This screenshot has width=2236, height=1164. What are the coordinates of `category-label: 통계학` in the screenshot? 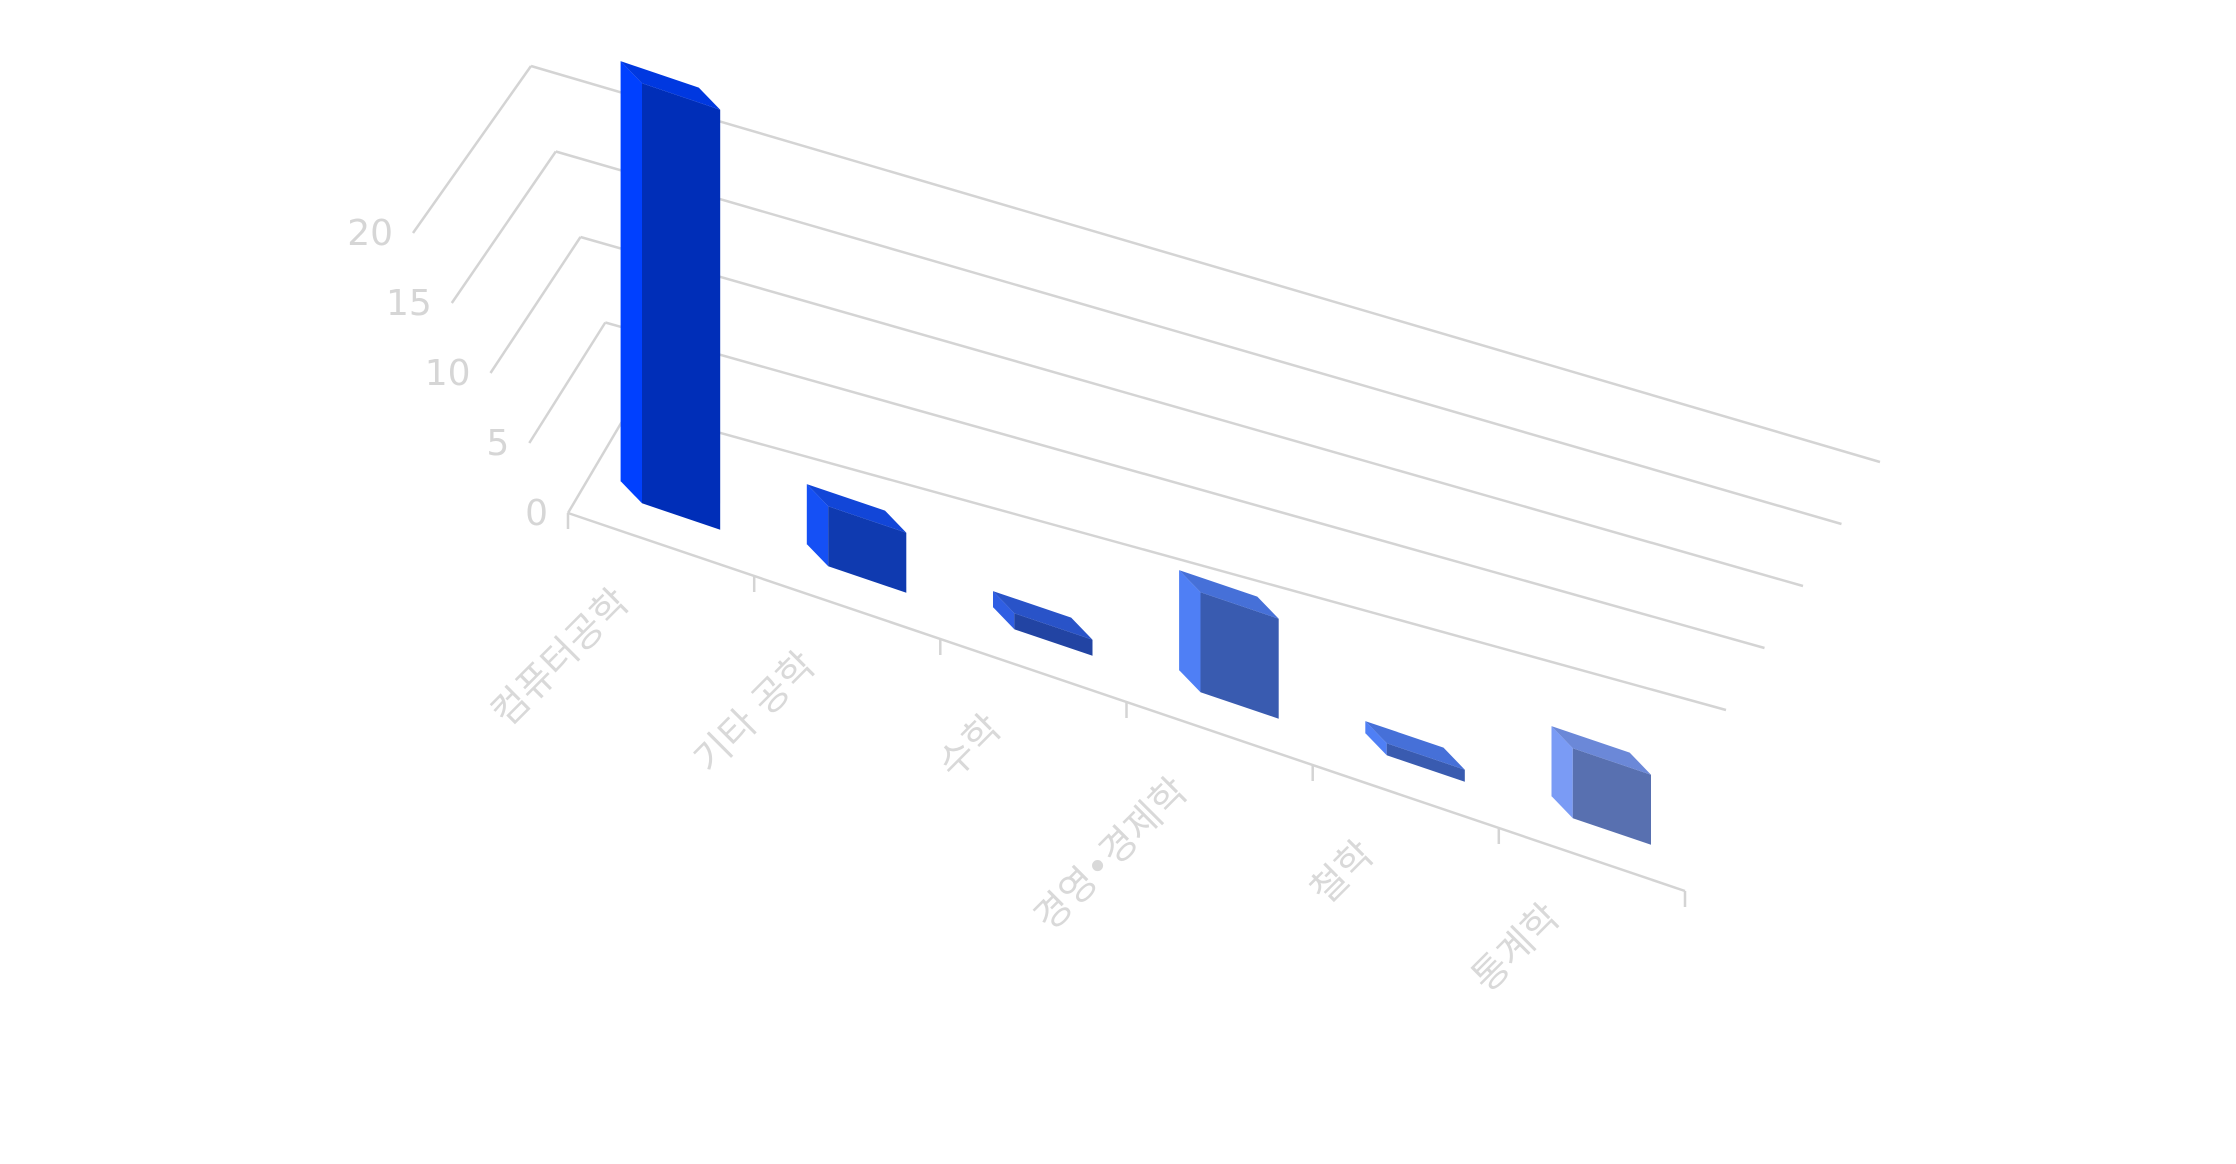 It's located at (1515, 947).